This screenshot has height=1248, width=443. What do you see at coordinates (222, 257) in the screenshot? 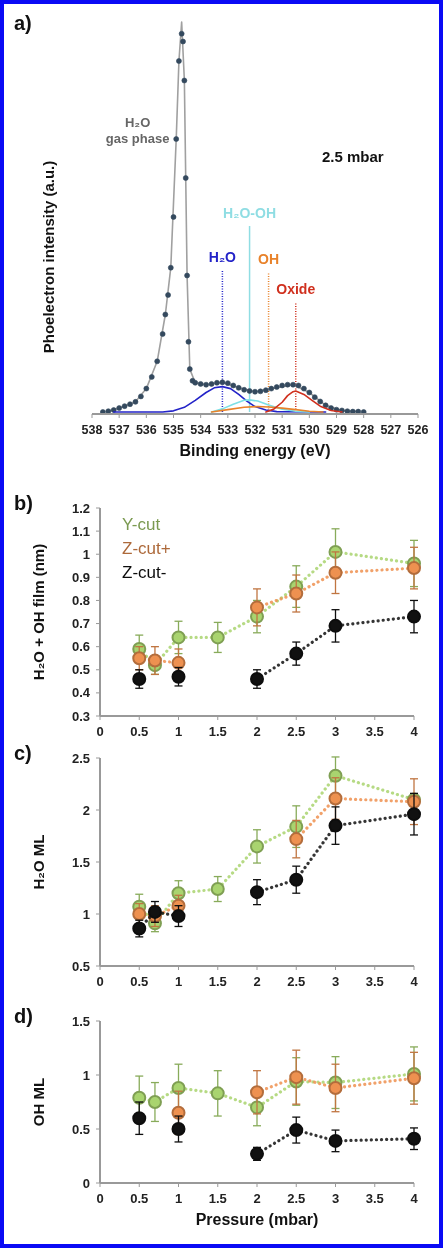
I see `ref-line-label: H₂O` at bounding box center [222, 257].